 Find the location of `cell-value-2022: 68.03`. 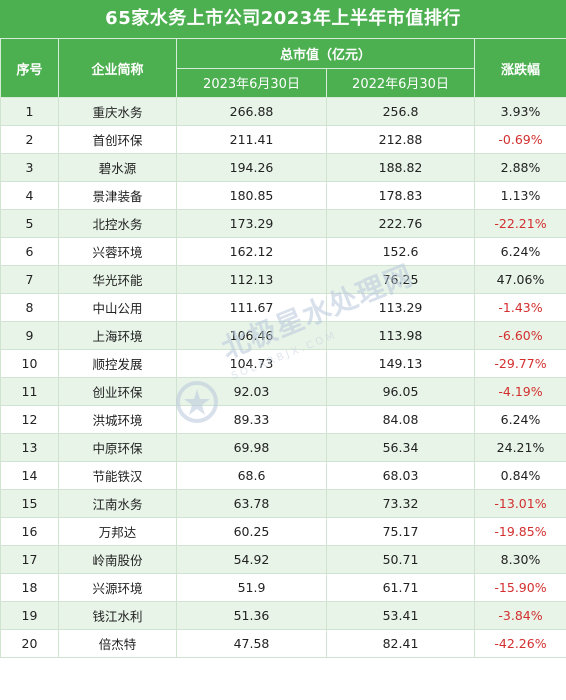

cell-value-2022: 68.03 is located at coordinates (400, 475).